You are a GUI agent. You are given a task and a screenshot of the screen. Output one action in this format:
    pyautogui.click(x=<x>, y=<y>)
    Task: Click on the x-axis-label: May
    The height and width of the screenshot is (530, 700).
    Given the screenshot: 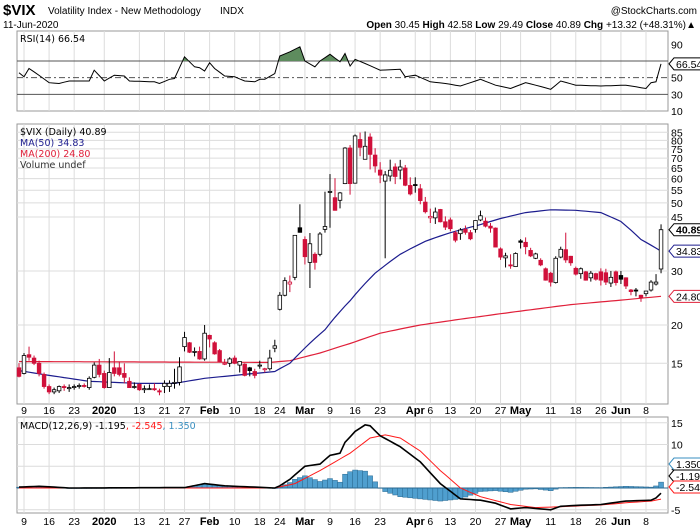 What is the action you would take?
    pyautogui.click(x=521, y=411)
    